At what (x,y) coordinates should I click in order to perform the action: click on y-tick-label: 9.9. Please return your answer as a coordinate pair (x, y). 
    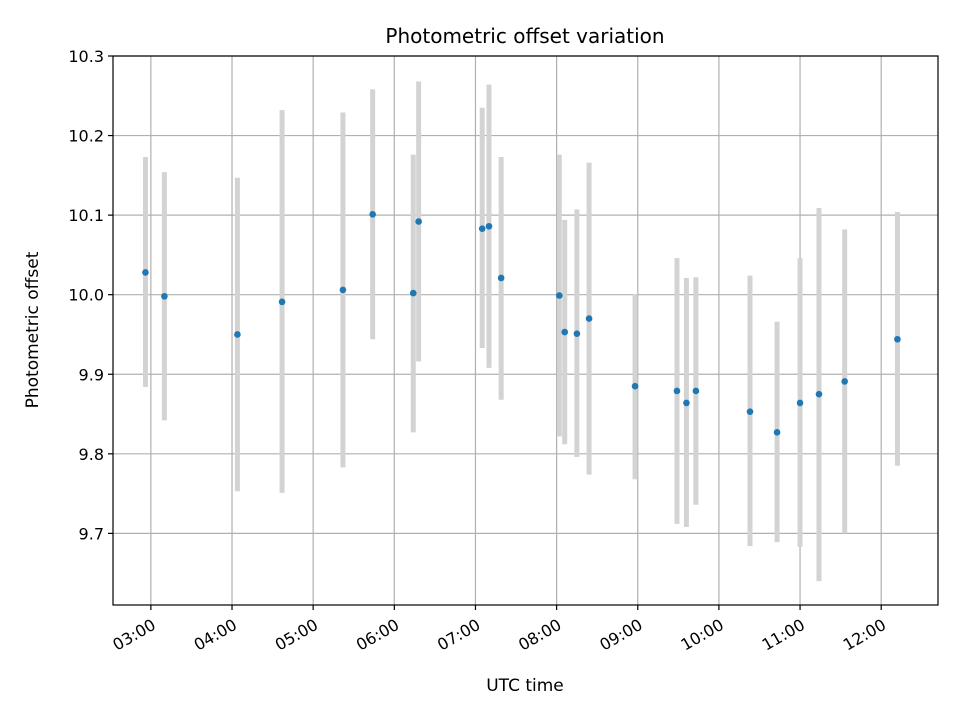
    Looking at the image, I should click on (91, 374).